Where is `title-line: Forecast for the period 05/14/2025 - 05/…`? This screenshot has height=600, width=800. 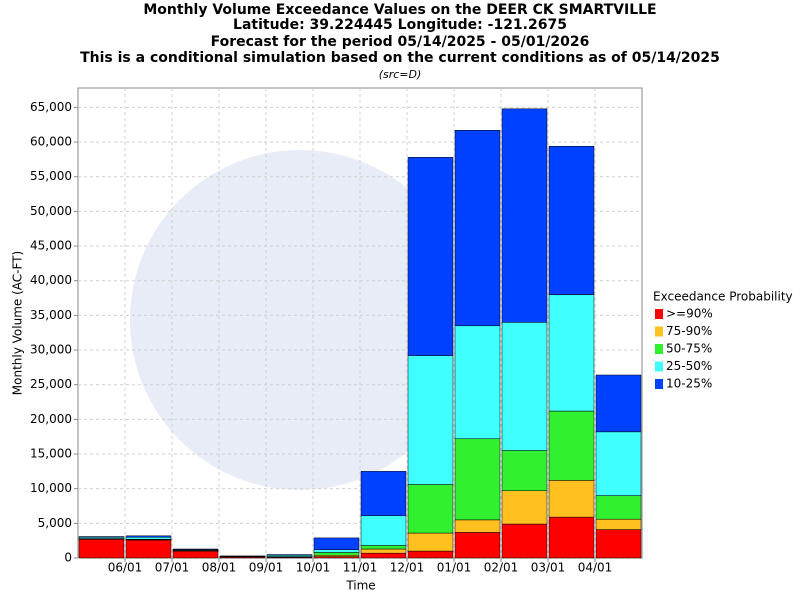 title-line: Forecast for the period 05/14/2025 - 05/… is located at coordinates (400, 42).